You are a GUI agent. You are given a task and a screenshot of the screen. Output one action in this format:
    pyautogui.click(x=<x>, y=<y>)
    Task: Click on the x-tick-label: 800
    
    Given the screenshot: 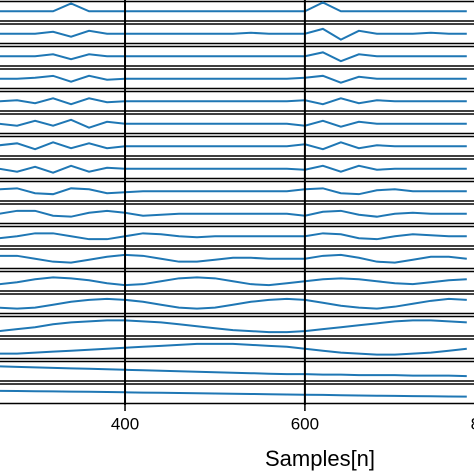 What is the action you would take?
    pyautogui.click(x=472, y=423)
    